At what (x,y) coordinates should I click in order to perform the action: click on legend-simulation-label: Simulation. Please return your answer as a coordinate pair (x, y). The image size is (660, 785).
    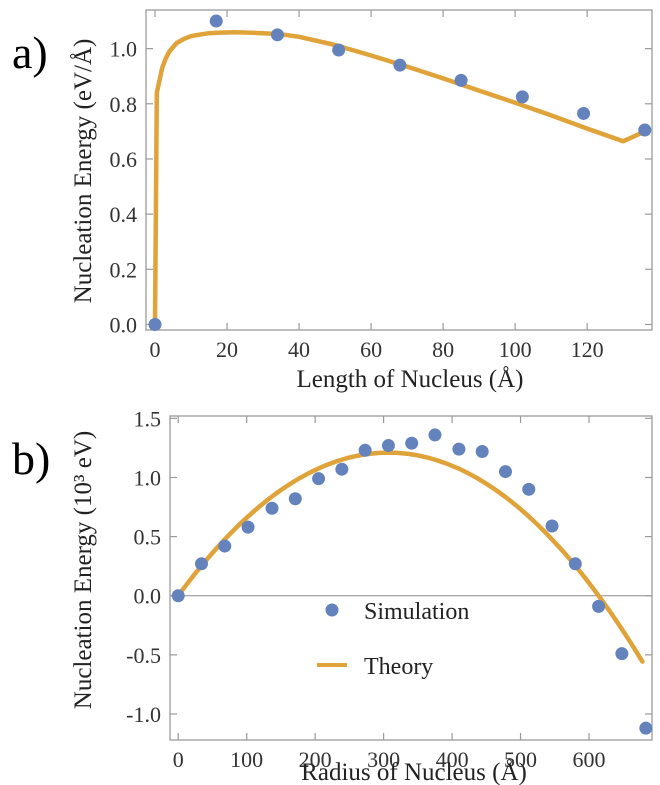
    Looking at the image, I should click on (416, 612).